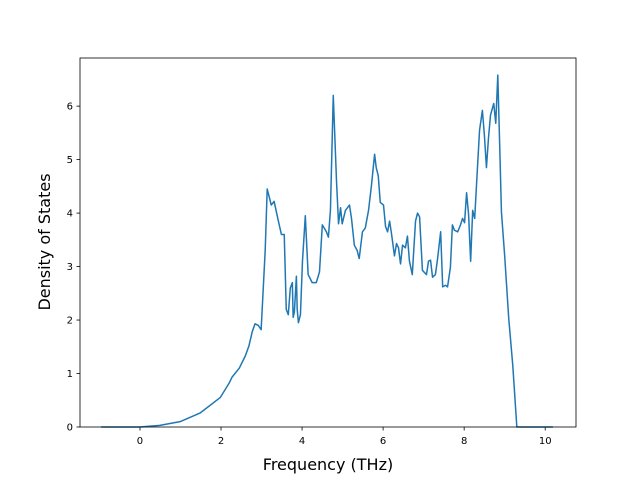 The image size is (640, 480). I want to click on x-tick-label: 6, so click(383, 441).